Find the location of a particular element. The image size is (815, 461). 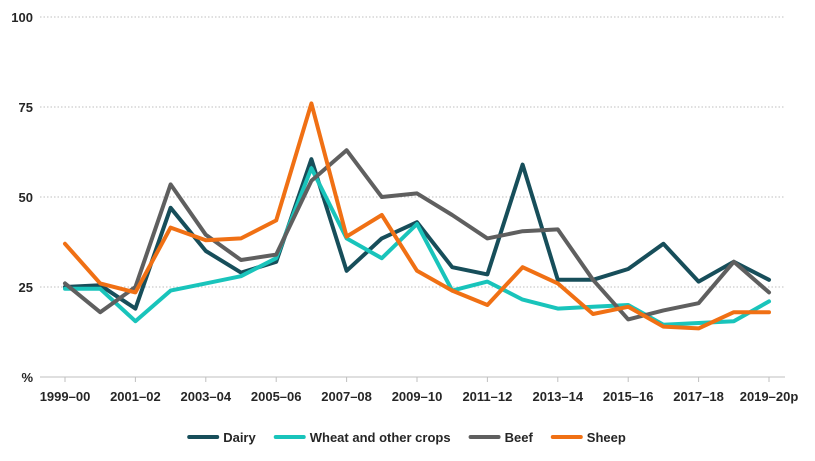

legend: Dairy Wheat and other crops Beef Sheep is located at coordinates (406, 437).